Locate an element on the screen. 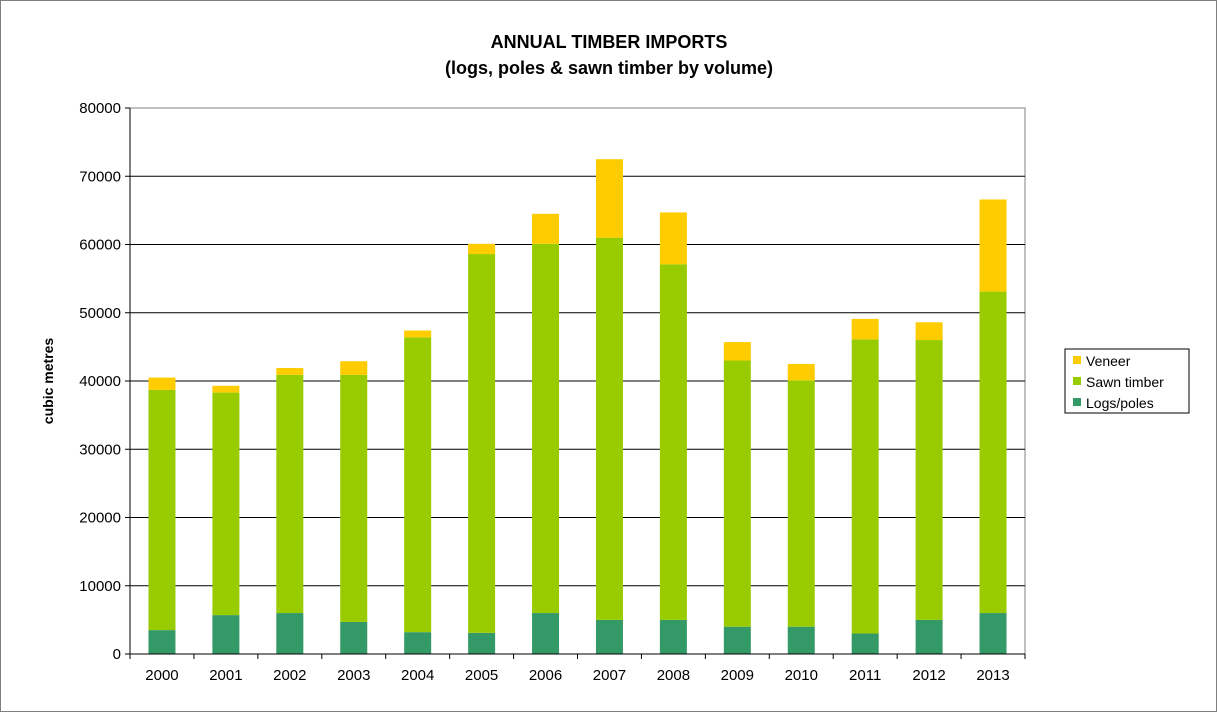 Image resolution: width=1217 pixels, height=712 pixels. y-tick-label: 50000 is located at coordinates (100, 313).